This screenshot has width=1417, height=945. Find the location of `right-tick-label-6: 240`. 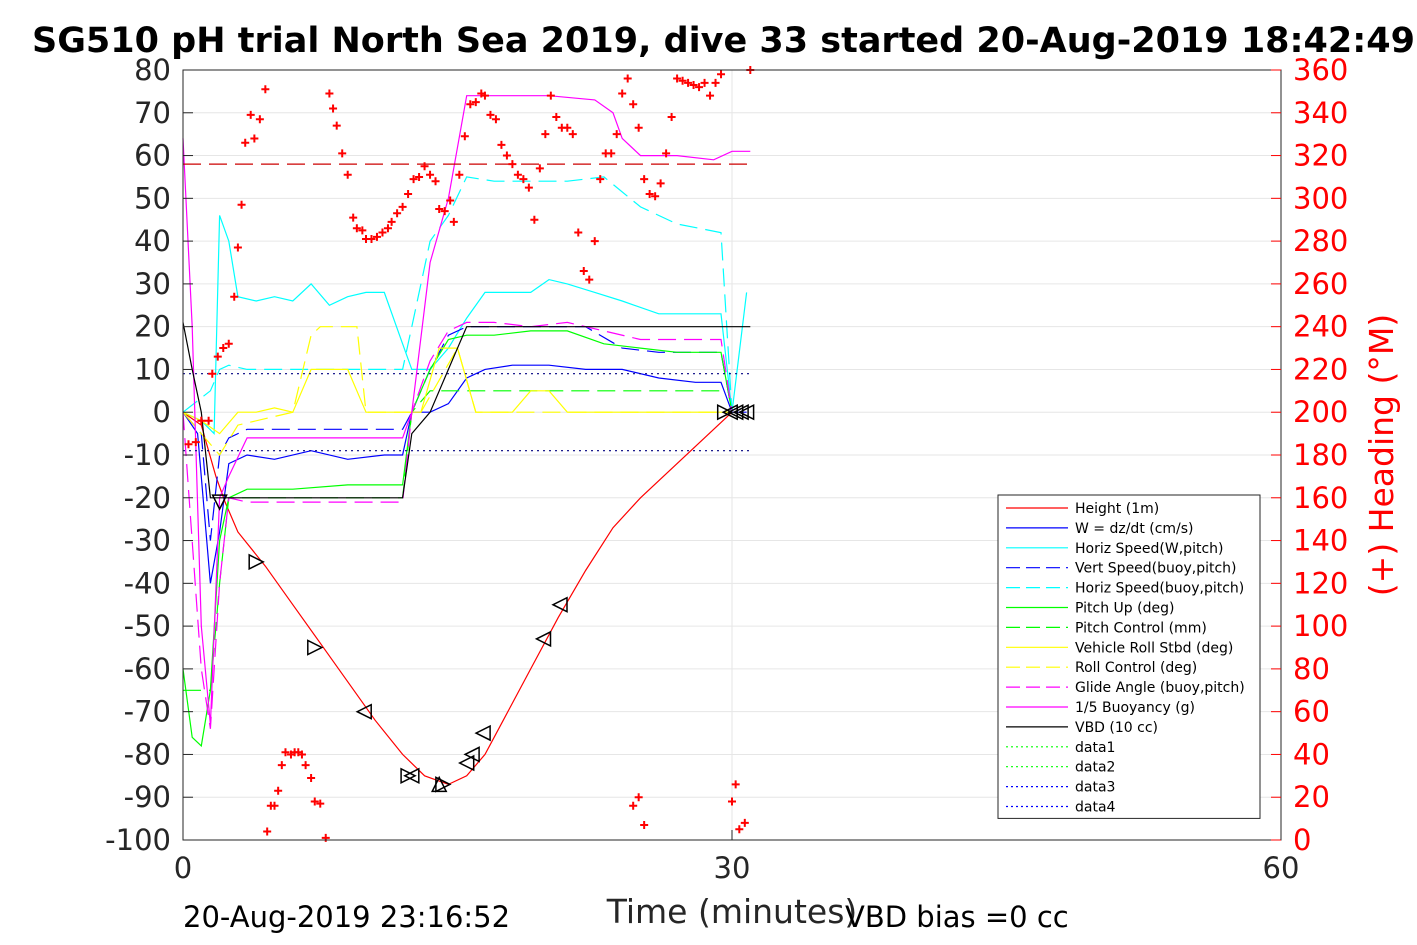

right-tick-label-6: 240 is located at coordinates (1320, 327).